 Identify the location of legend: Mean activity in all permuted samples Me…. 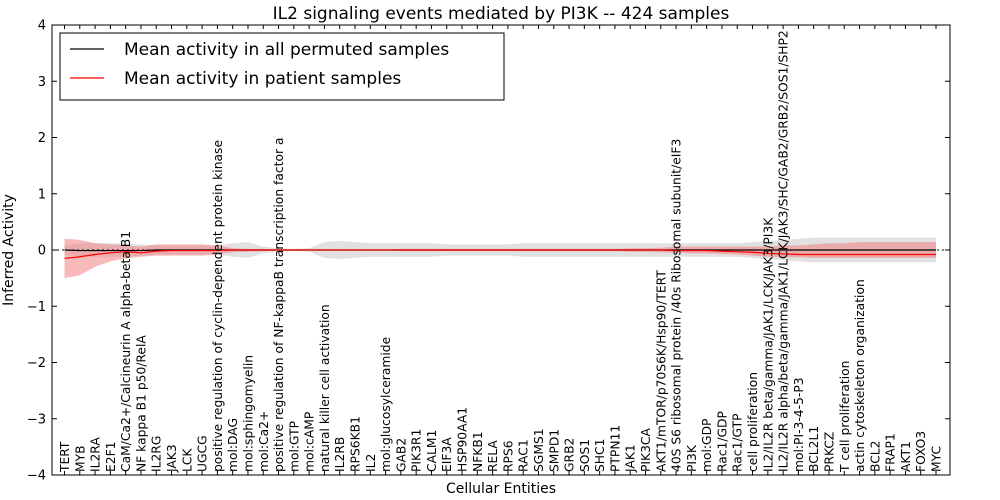
(282, 66).